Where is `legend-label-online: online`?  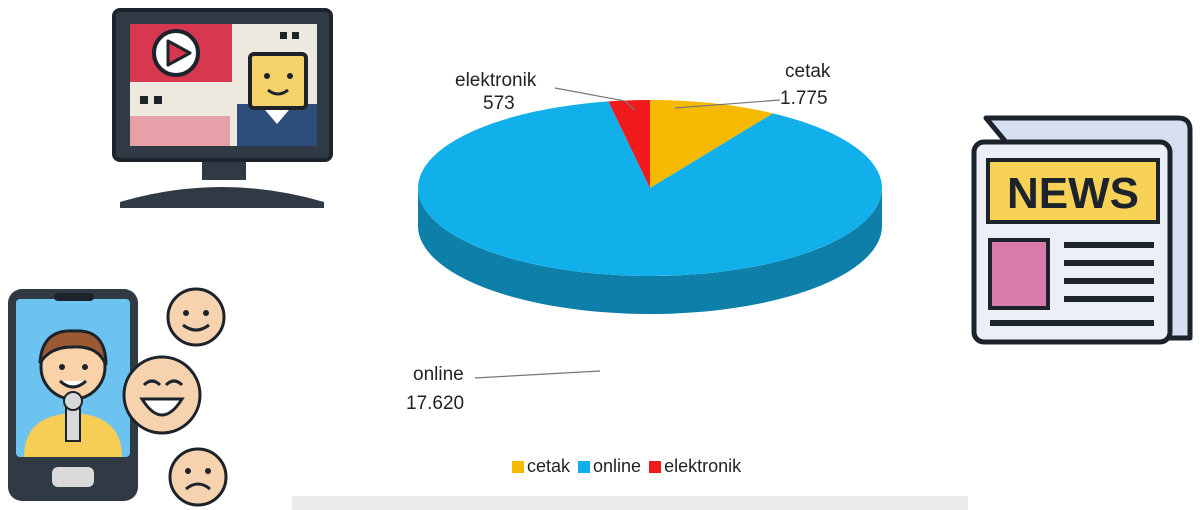
legend-label-online: online is located at coordinates (617, 466).